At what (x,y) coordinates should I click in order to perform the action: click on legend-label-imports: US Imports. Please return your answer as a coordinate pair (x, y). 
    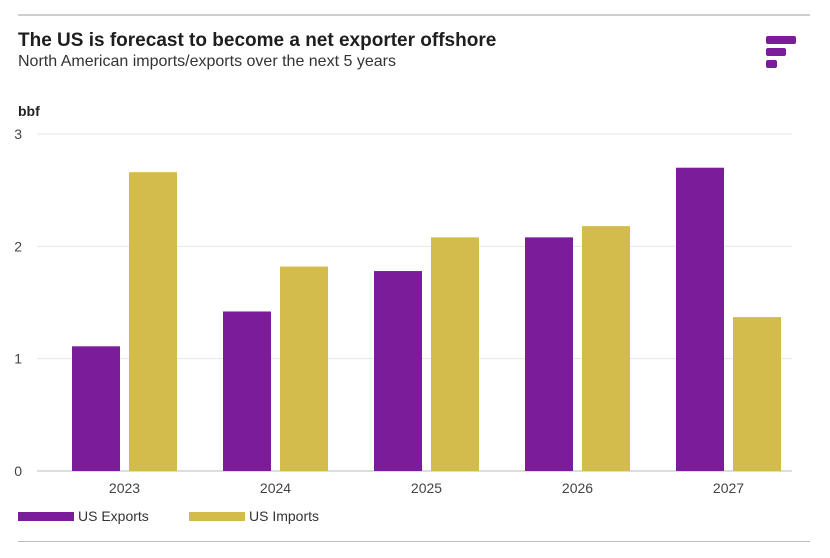
    Looking at the image, I should click on (284, 516).